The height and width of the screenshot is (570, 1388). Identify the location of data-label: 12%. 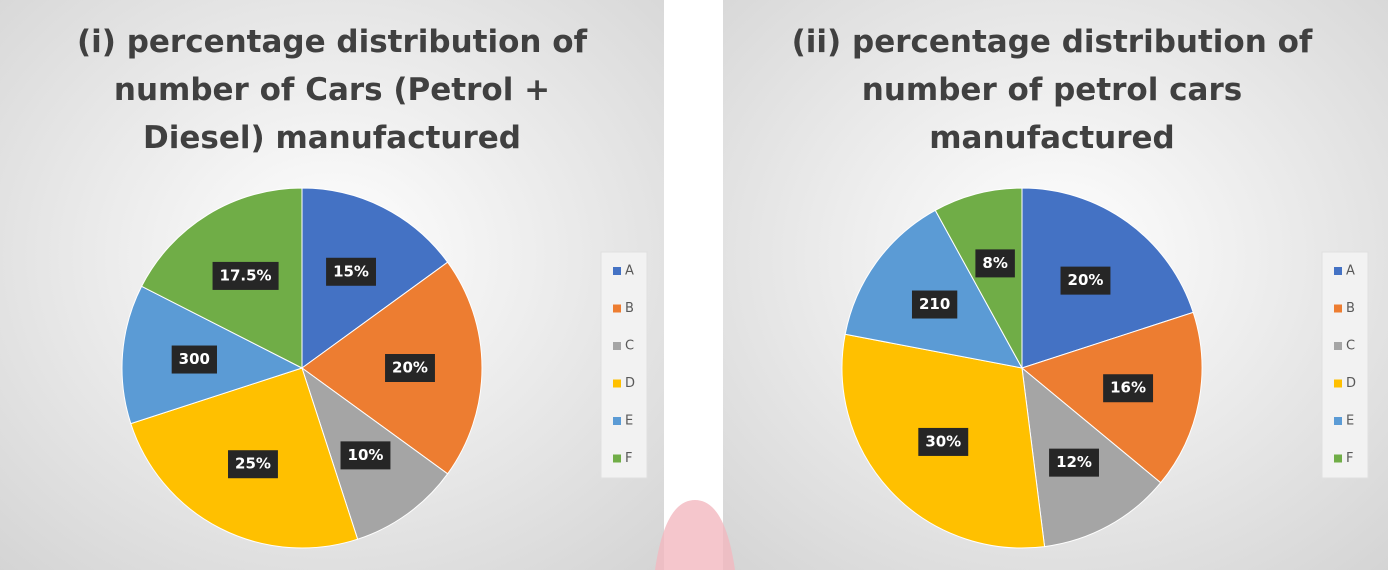
(1074, 462).